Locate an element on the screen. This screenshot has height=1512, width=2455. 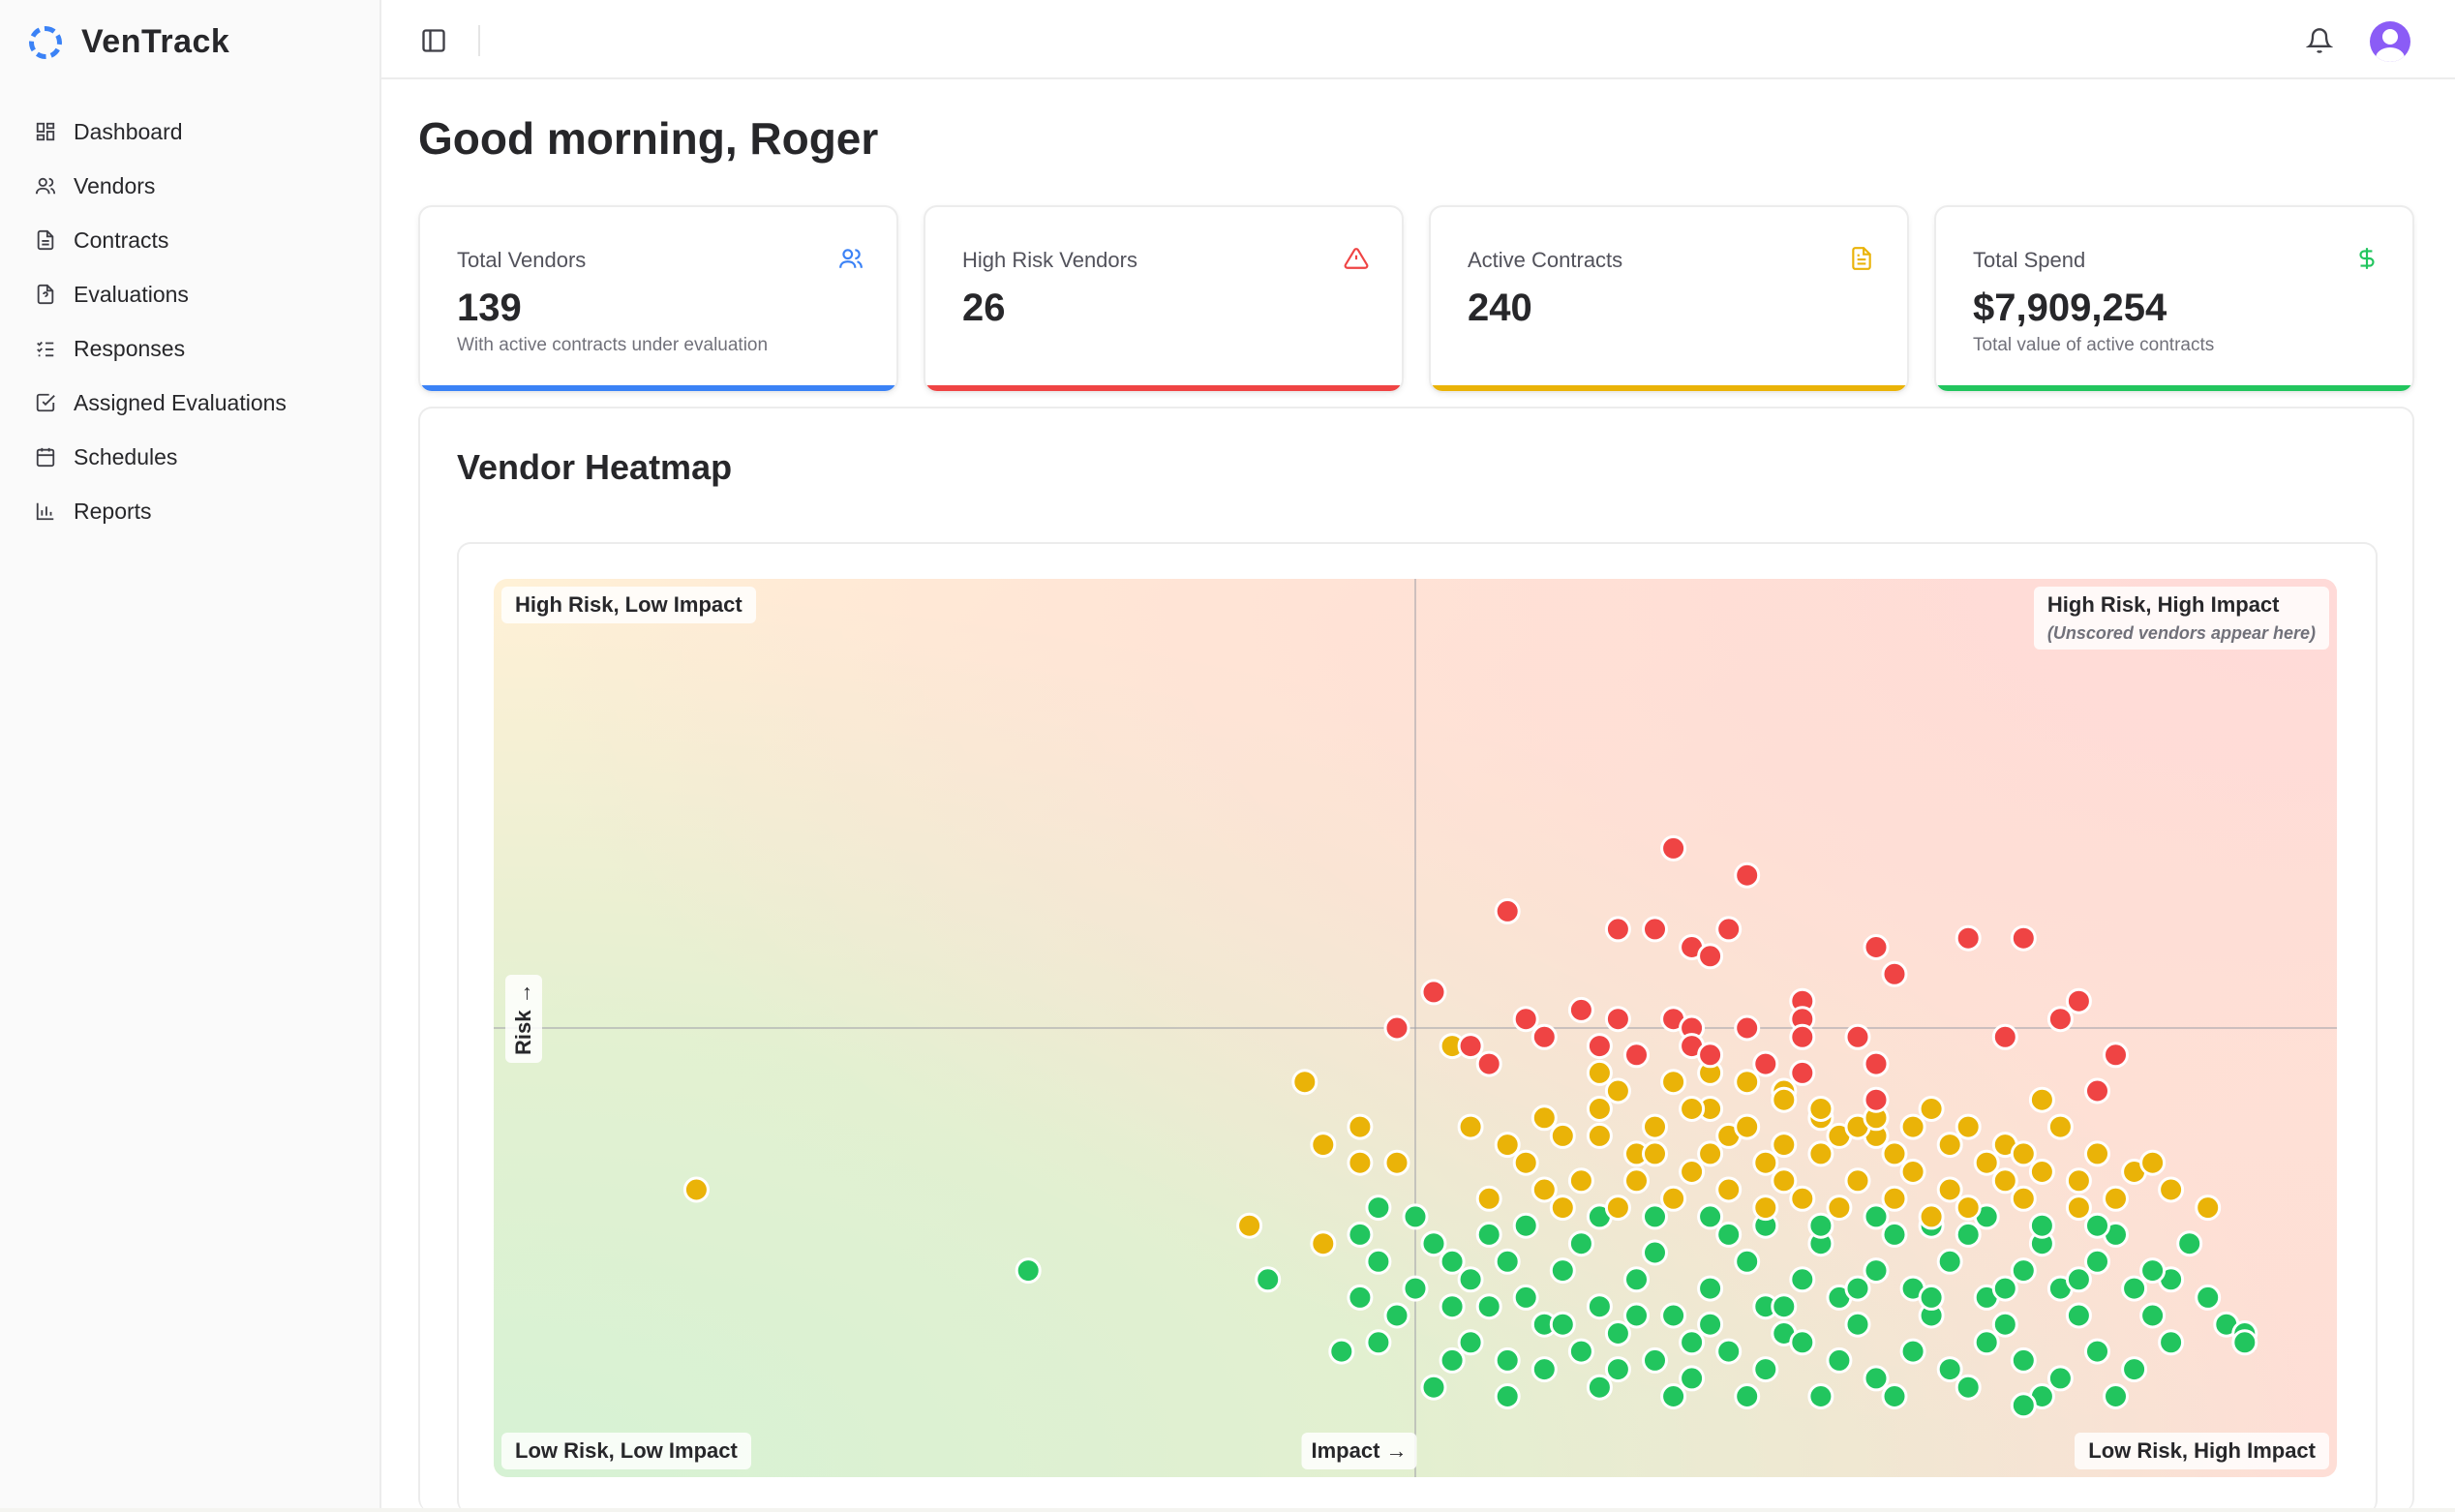
brand: VenTrack is located at coordinates (129, 42).